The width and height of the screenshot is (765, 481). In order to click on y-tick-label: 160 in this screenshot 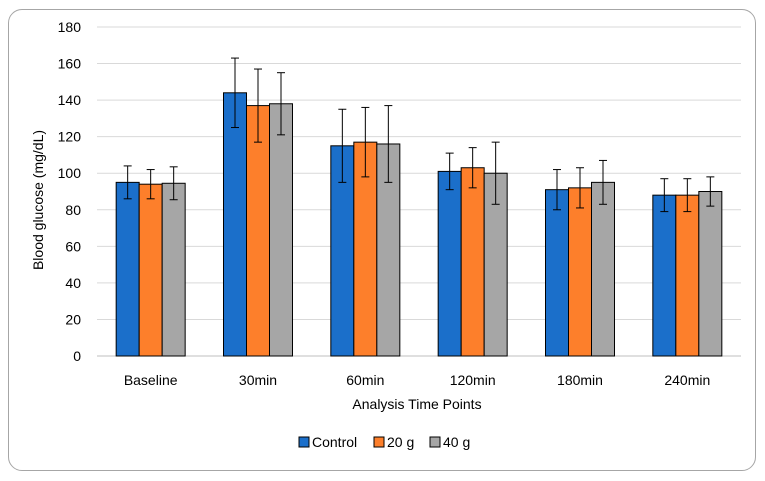, I will do `click(70, 64)`.